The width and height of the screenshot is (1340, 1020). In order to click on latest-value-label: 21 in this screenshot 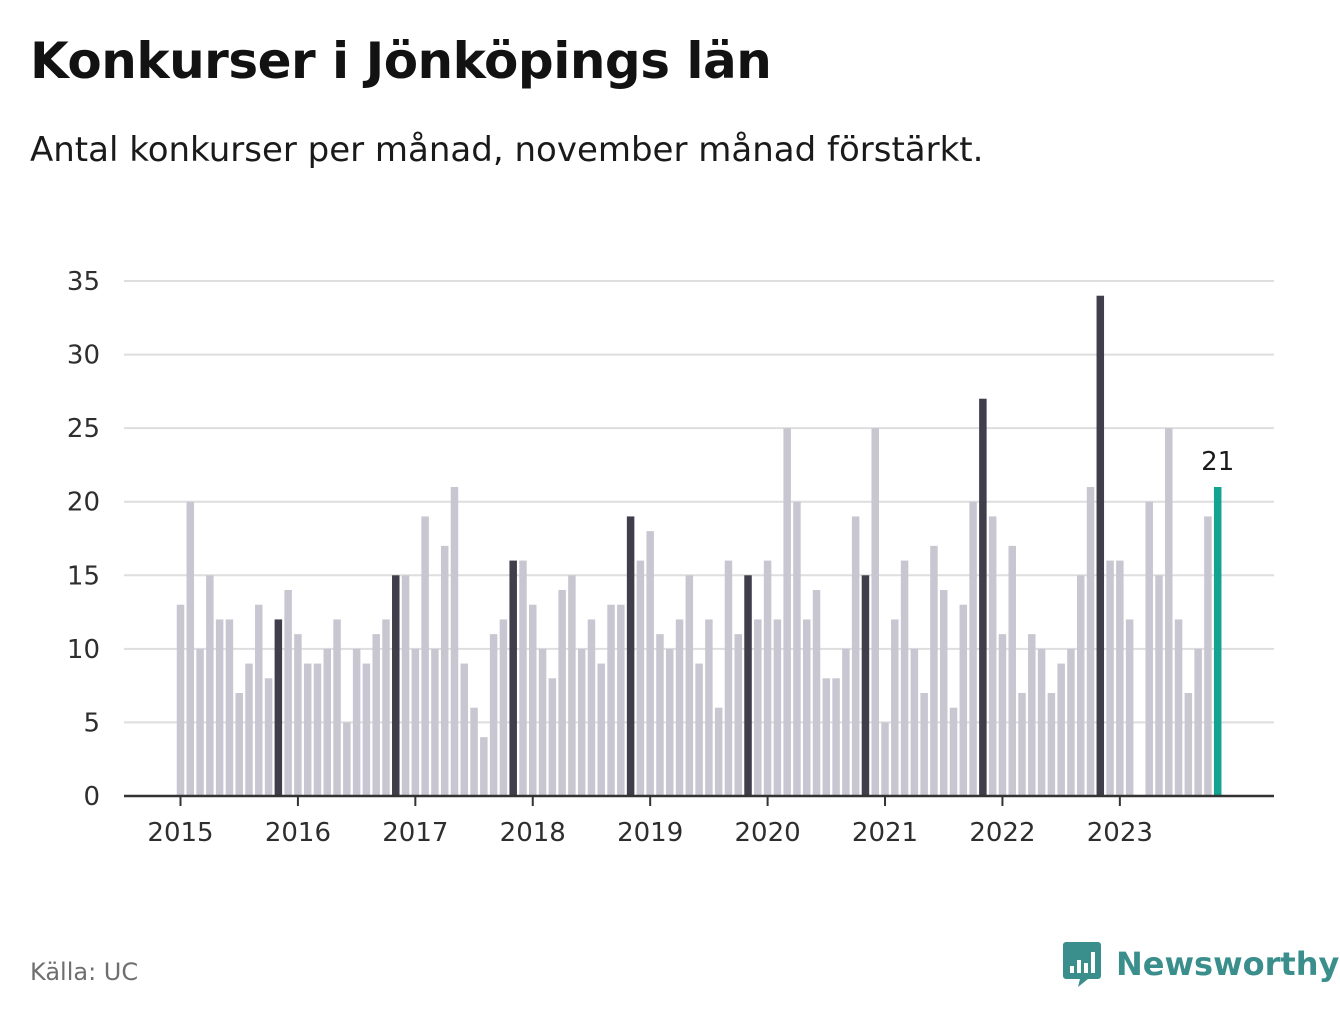, I will do `click(1217, 462)`.